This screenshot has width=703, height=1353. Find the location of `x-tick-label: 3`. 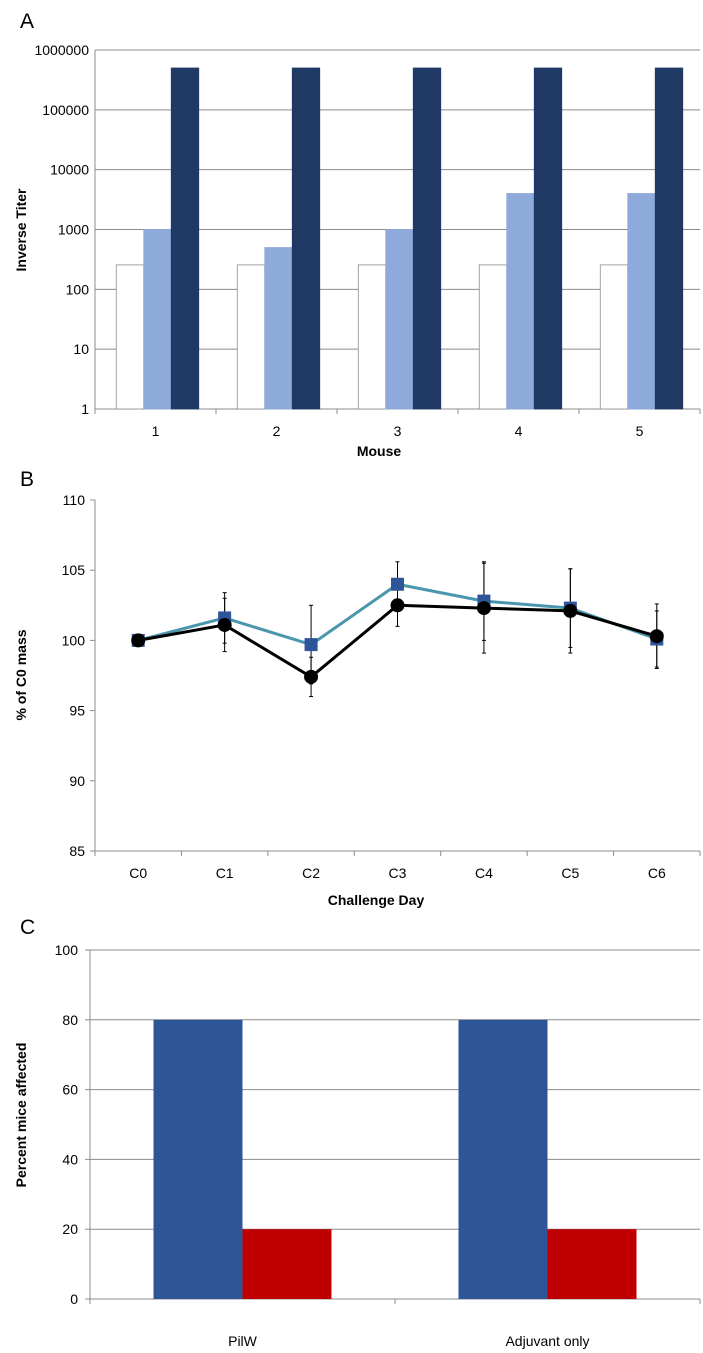

x-tick-label: 3 is located at coordinates (398, 431).